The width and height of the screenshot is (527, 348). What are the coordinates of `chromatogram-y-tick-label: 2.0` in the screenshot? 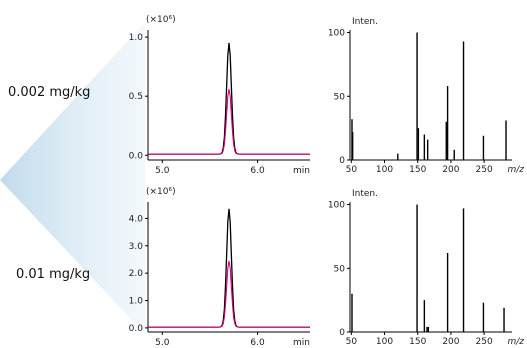 It's located at (136, 274).